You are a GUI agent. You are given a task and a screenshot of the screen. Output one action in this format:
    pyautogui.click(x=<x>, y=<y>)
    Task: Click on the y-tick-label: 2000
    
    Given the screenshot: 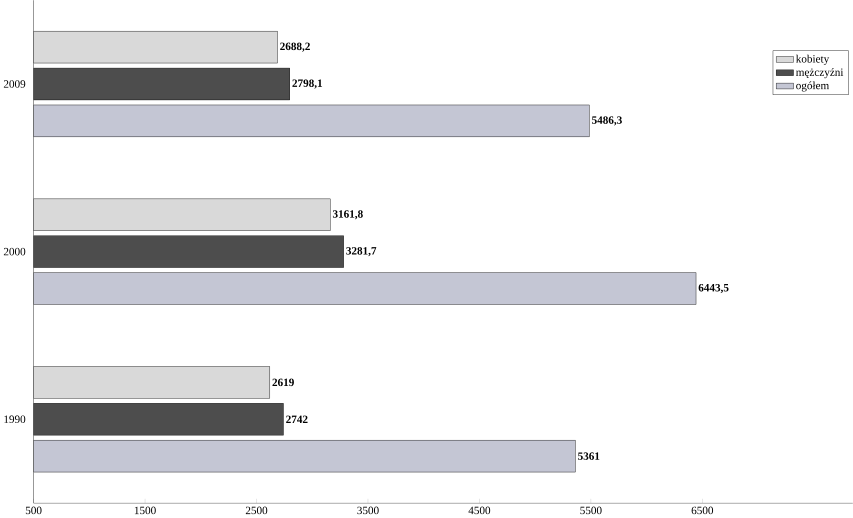 What is the action you would take?
    pyautogui.click(x=15, y=252)
    